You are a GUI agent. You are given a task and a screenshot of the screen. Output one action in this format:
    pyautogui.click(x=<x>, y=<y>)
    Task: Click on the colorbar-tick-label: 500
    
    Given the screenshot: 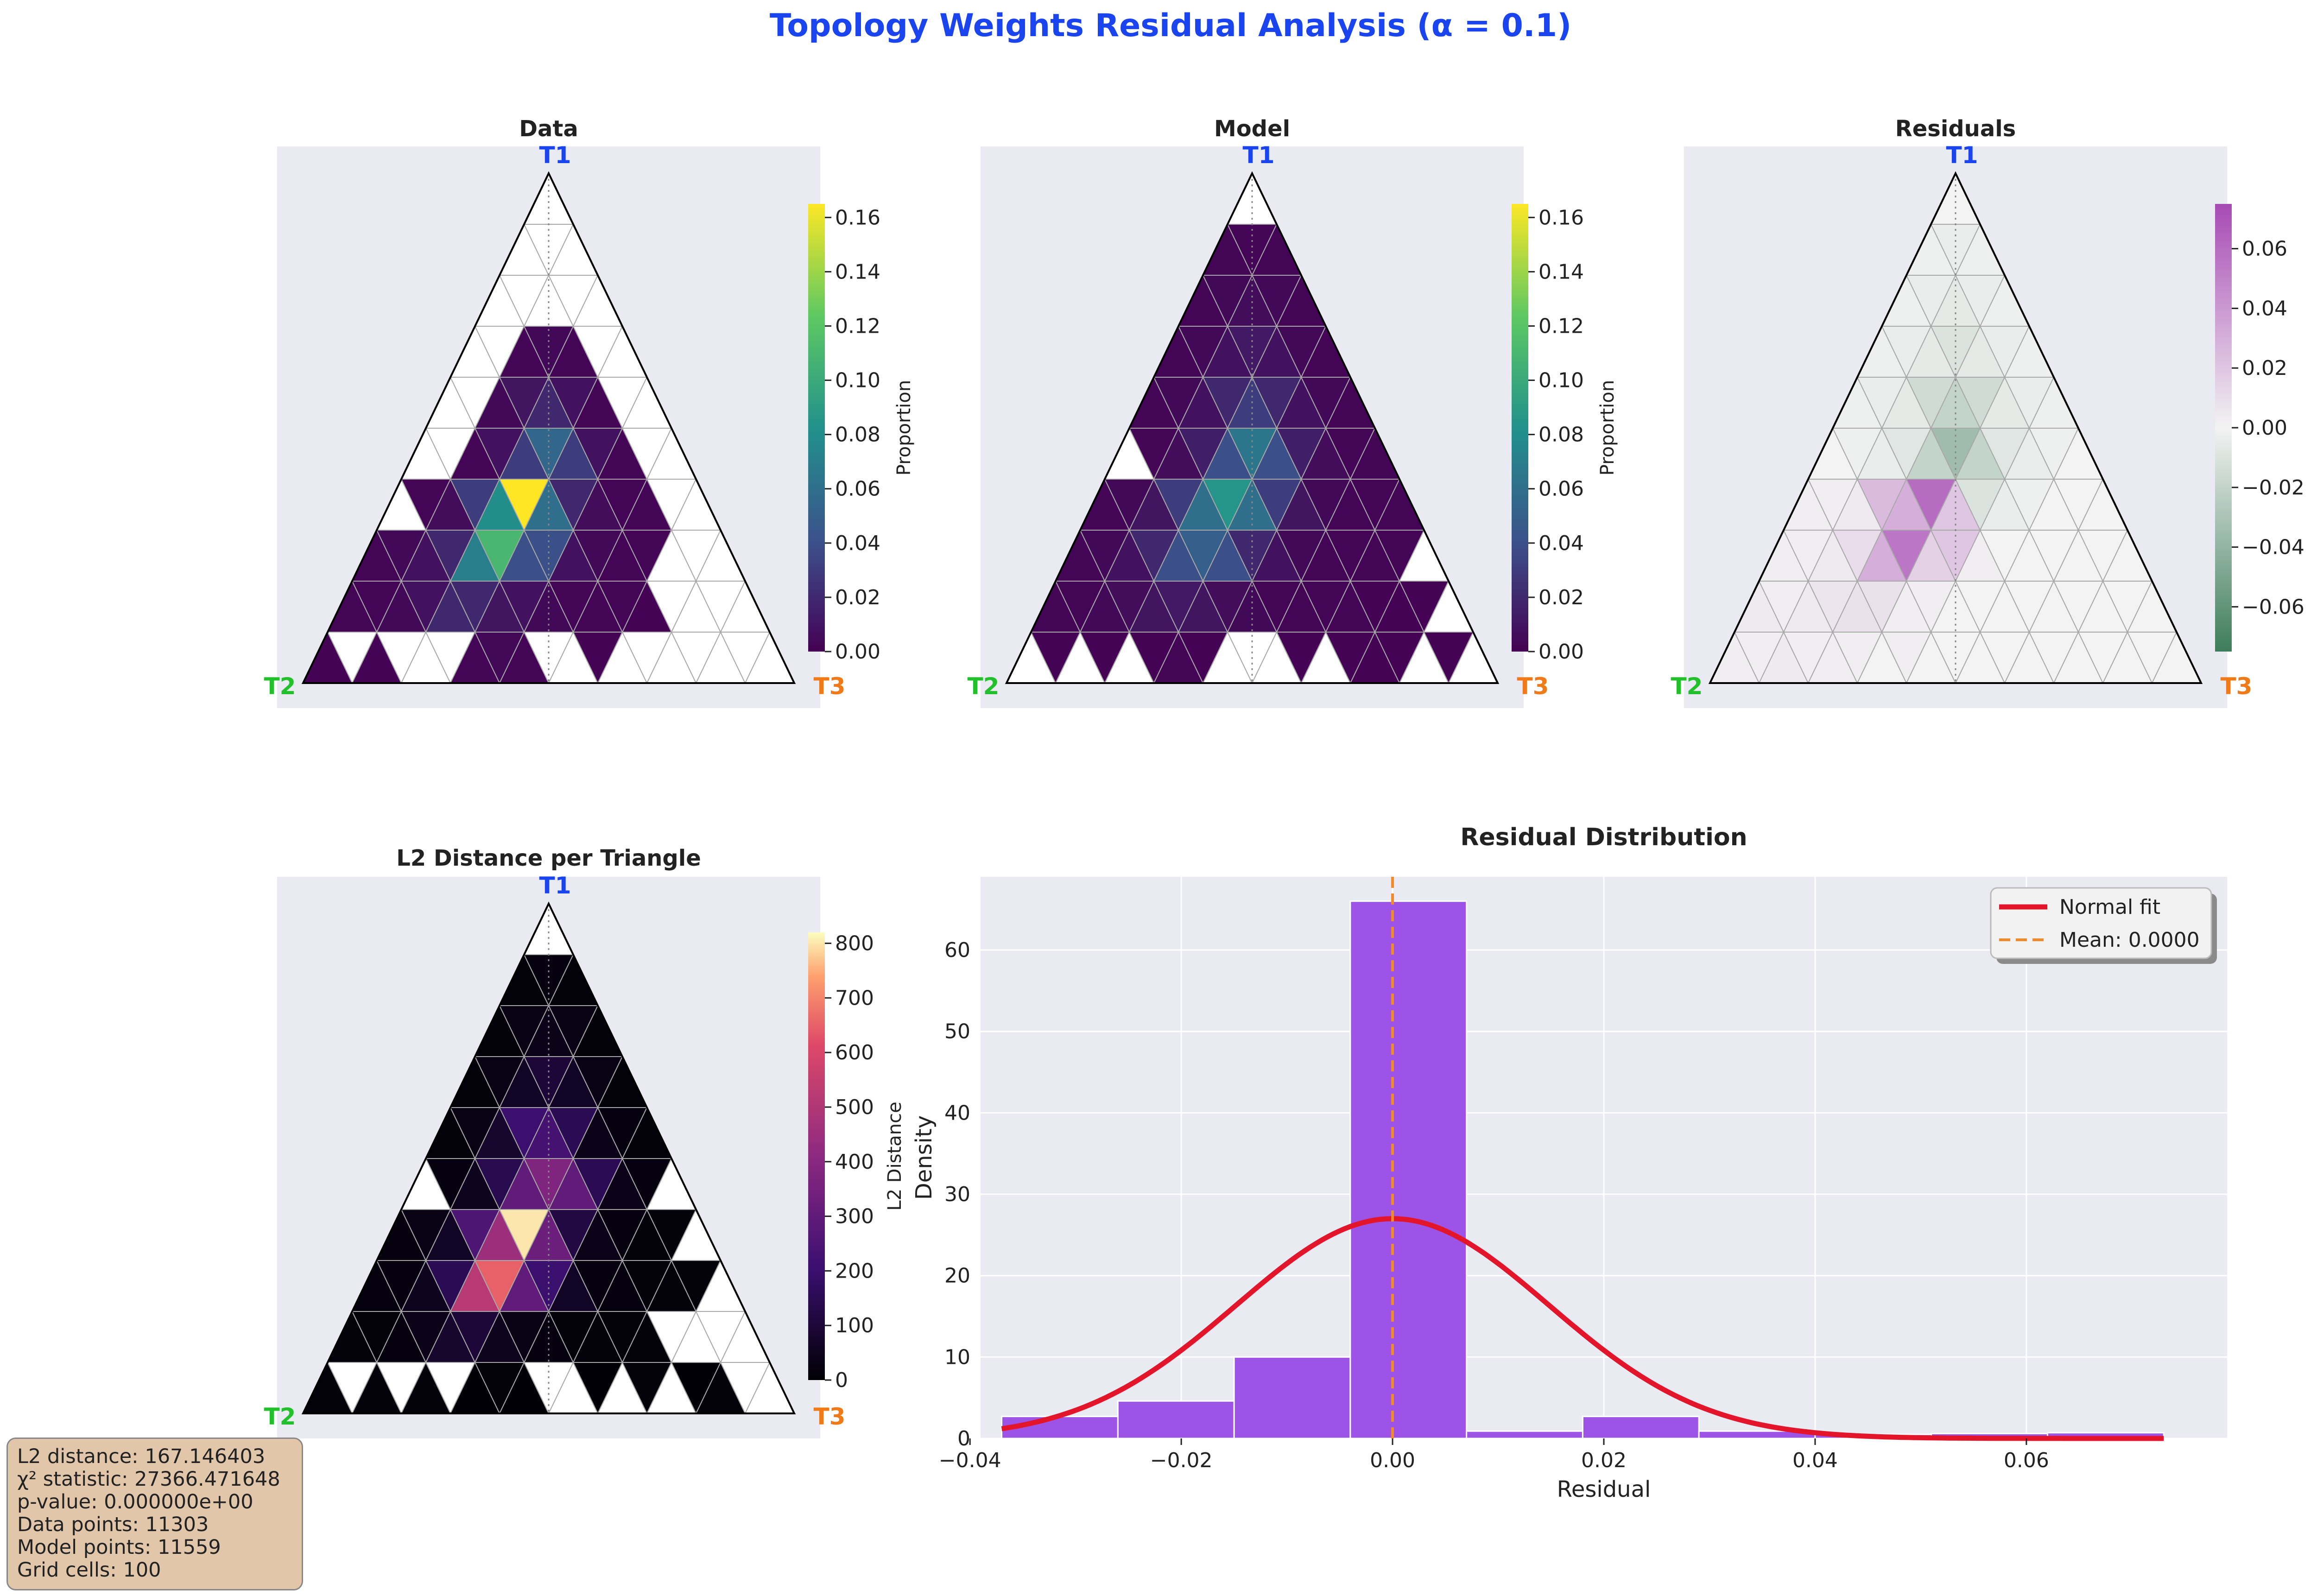 What is the action you would take?
    pyautogui.click(x=854, y=1107)
    